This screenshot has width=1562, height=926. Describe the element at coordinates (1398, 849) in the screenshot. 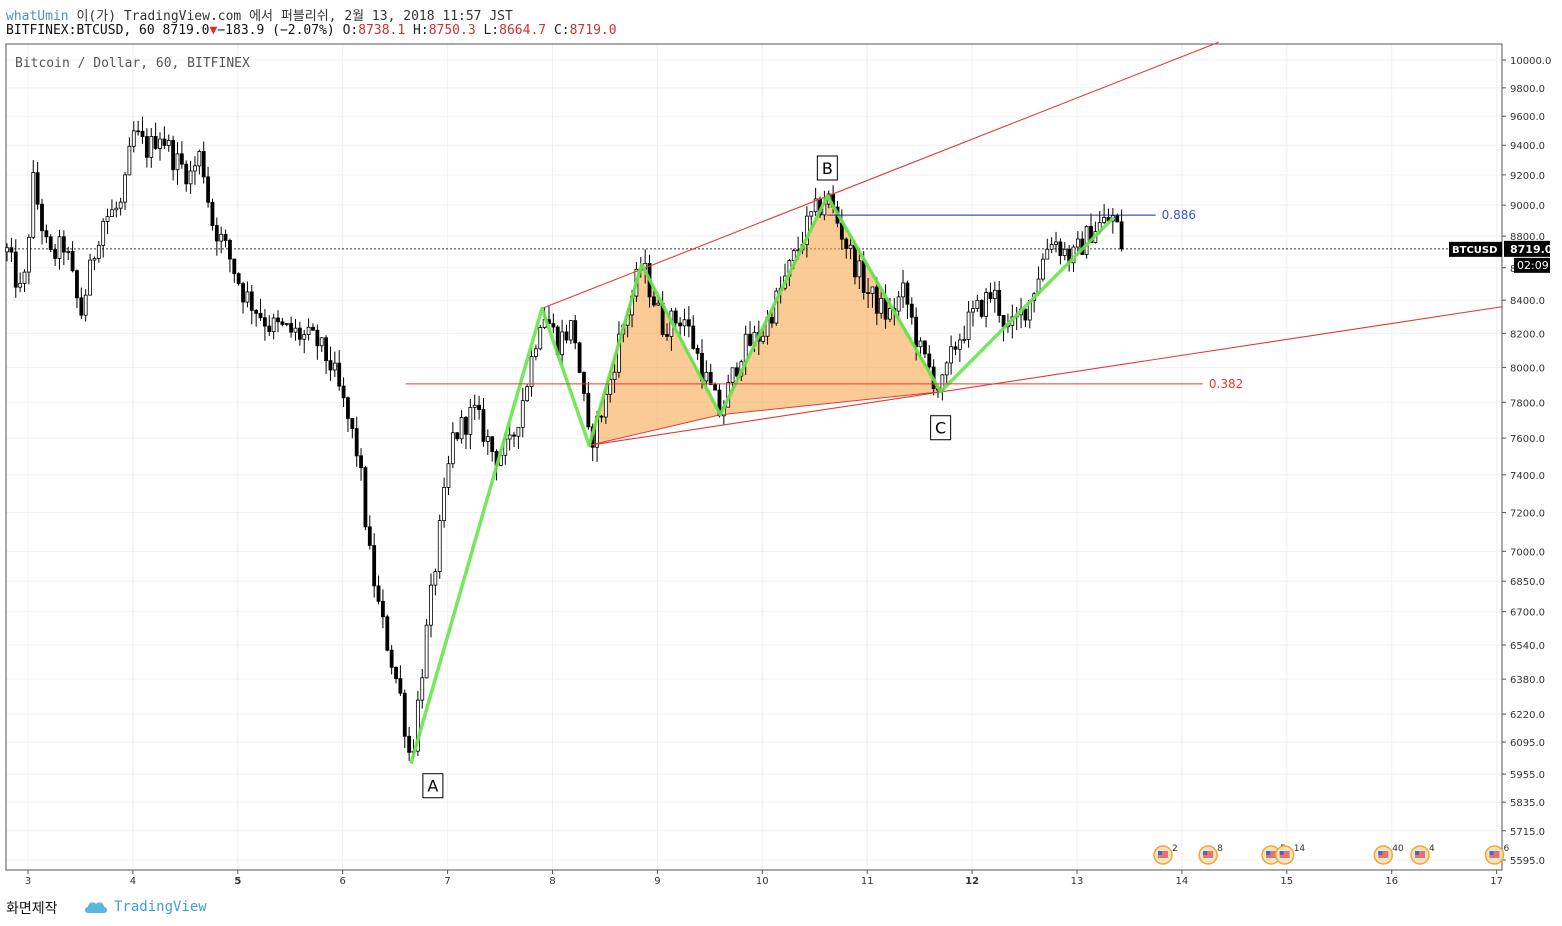

I see `event-count: 40` at that location.